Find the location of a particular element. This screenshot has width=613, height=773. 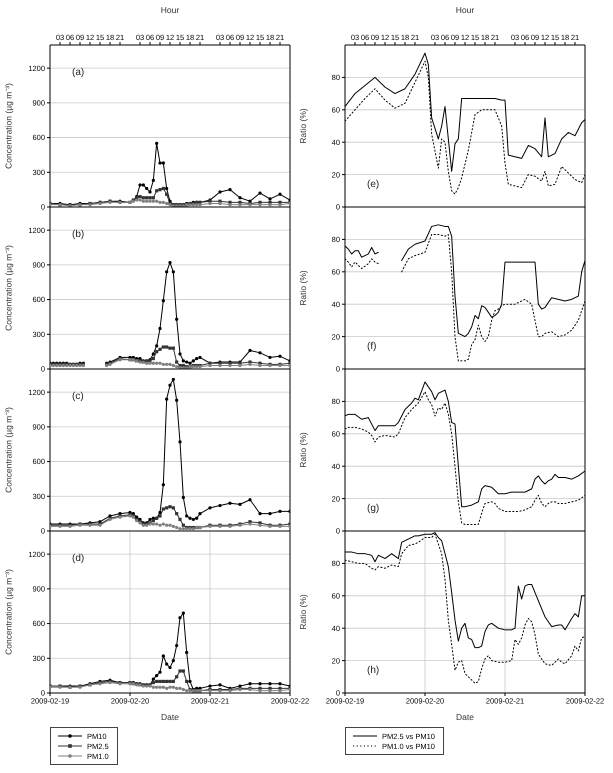

annotation: (h) is located at coordinates (373, 670).